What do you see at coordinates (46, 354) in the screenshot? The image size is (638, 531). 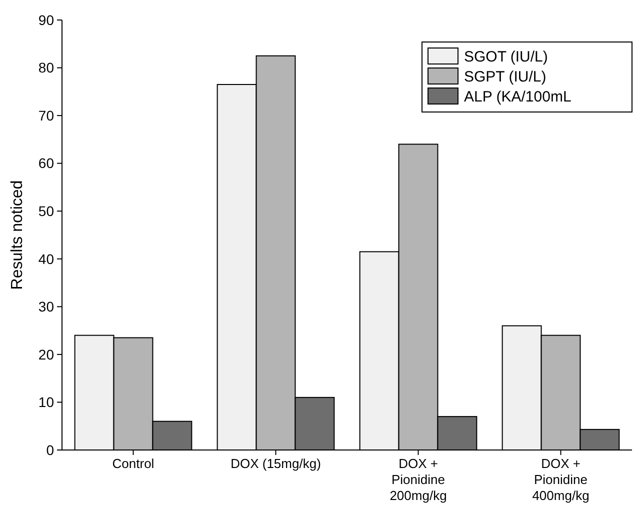 I see `y-tick-label: 20` at bounding box center [46, 354].